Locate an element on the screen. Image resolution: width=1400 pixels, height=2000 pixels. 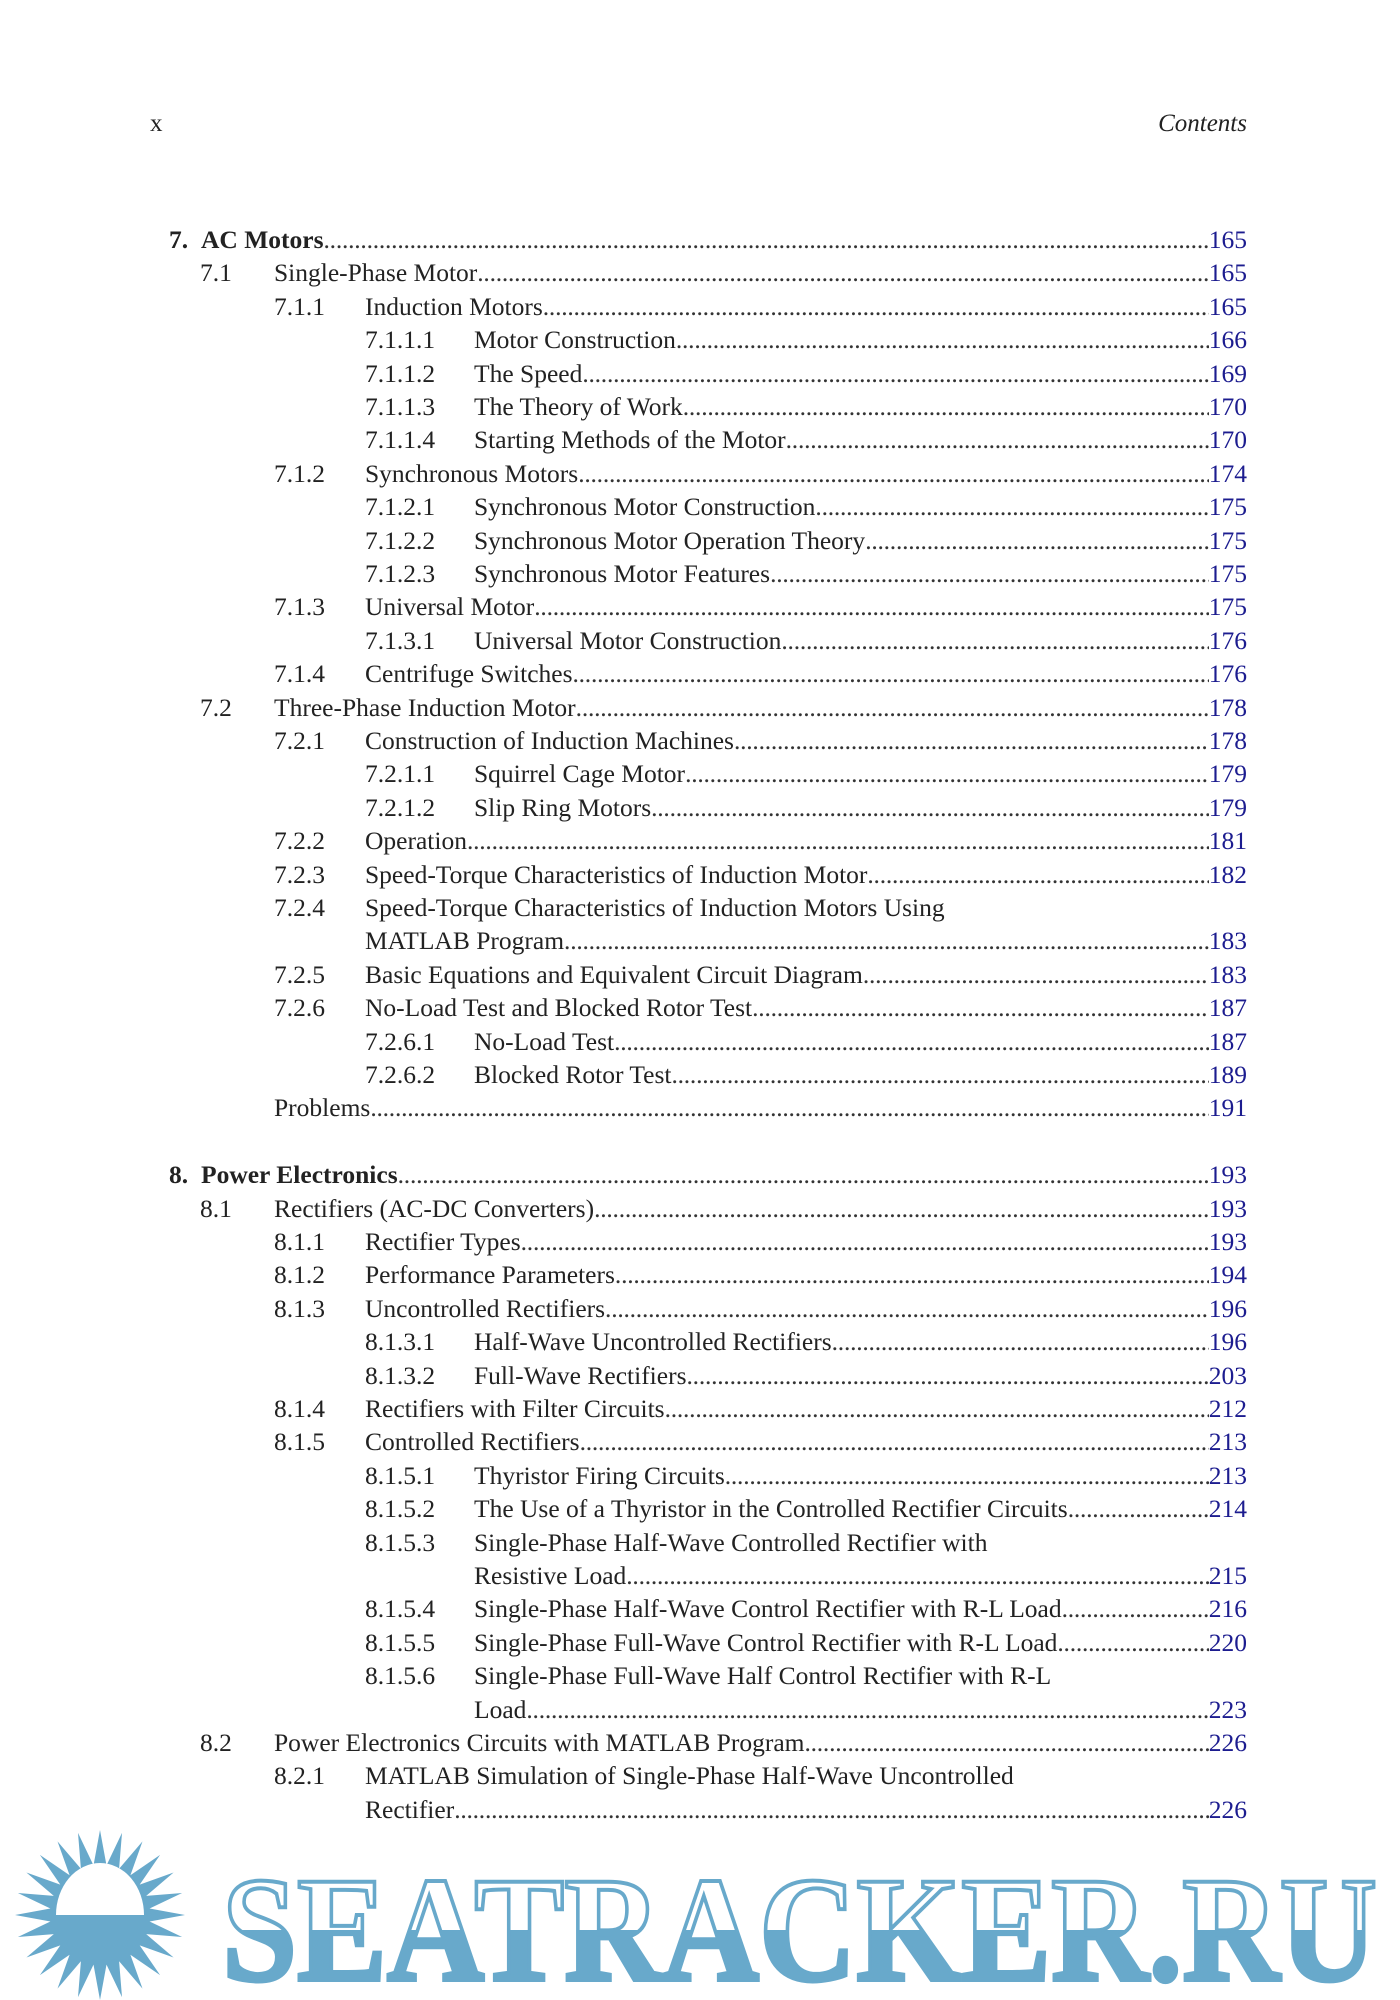
toc-entry: Starting Methods of the Motor 170 is located at coordinates (860, 439).